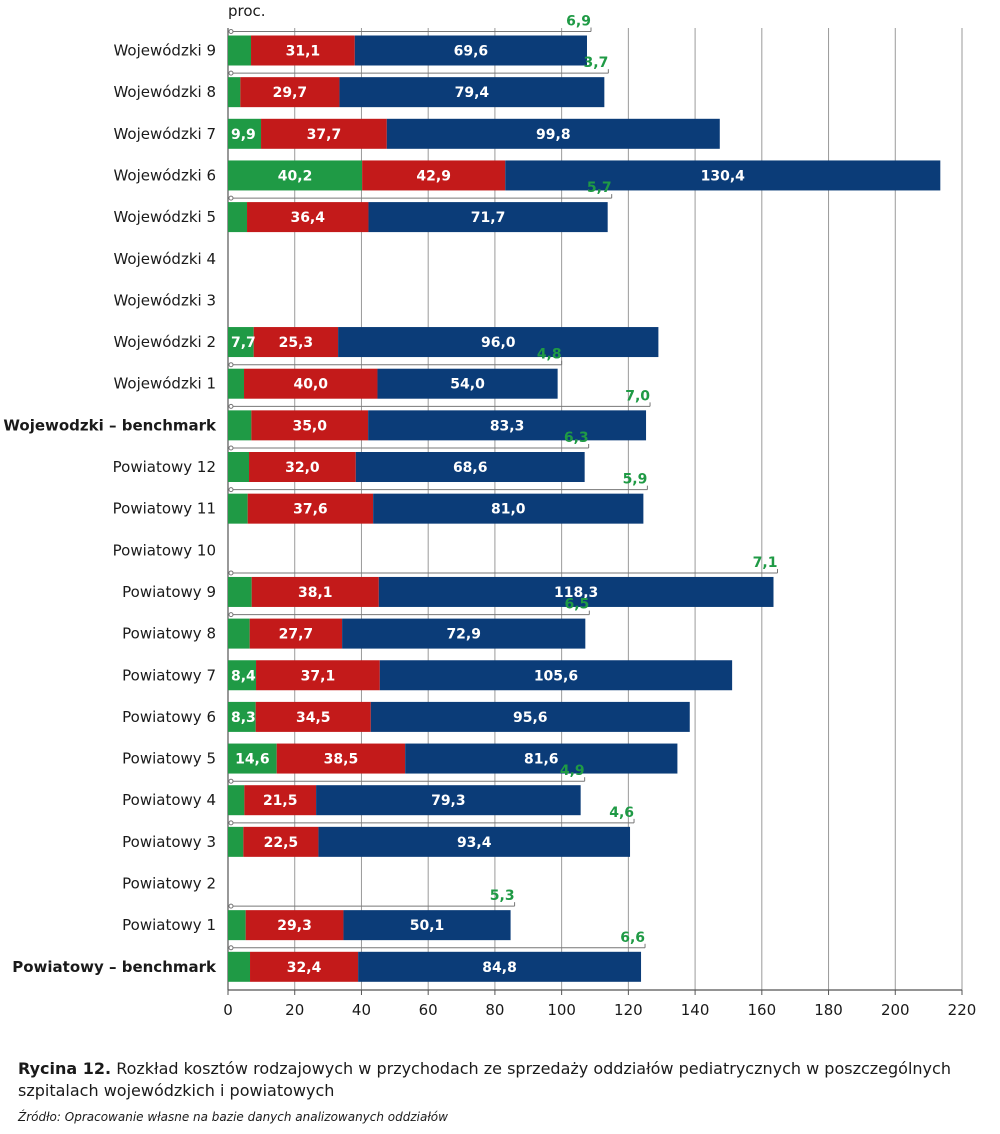 Image resolution: width=1000 pixels, height=1134 pixels. I want to click on value-label-powiatowy-9-s1: 7,1, so click(765, 563).